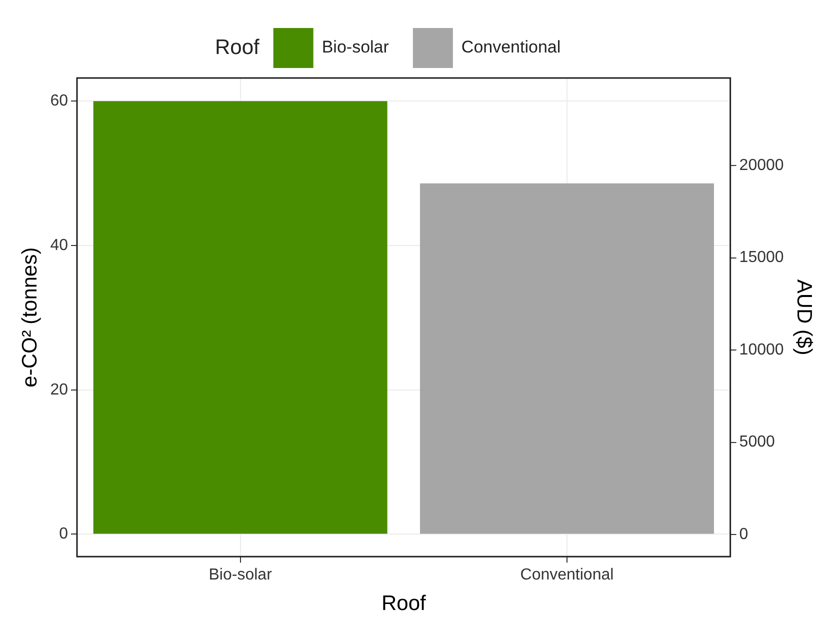 Image resolution: width=834 pixels, height=625 pixels. Describe the element at coordinates (757, 442) in the screenshot. I see `y2-tick-label: 5000` at that location.